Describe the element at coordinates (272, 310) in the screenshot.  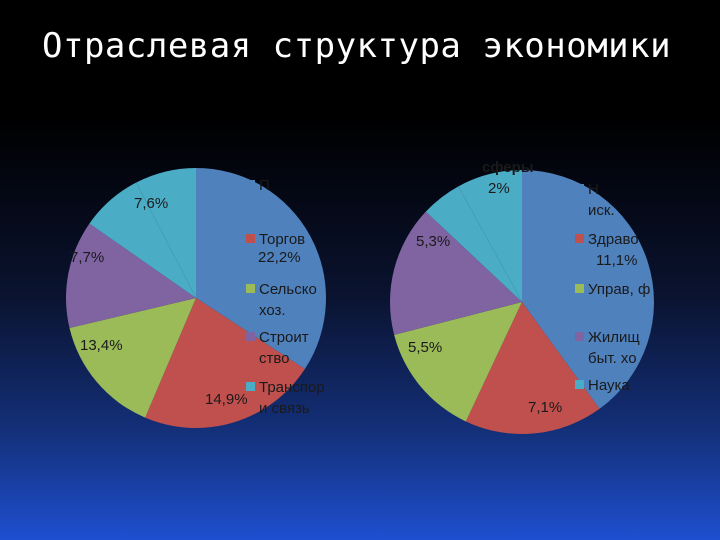
I see `pie1-legend-label-3-line2: хоз.` at that location.